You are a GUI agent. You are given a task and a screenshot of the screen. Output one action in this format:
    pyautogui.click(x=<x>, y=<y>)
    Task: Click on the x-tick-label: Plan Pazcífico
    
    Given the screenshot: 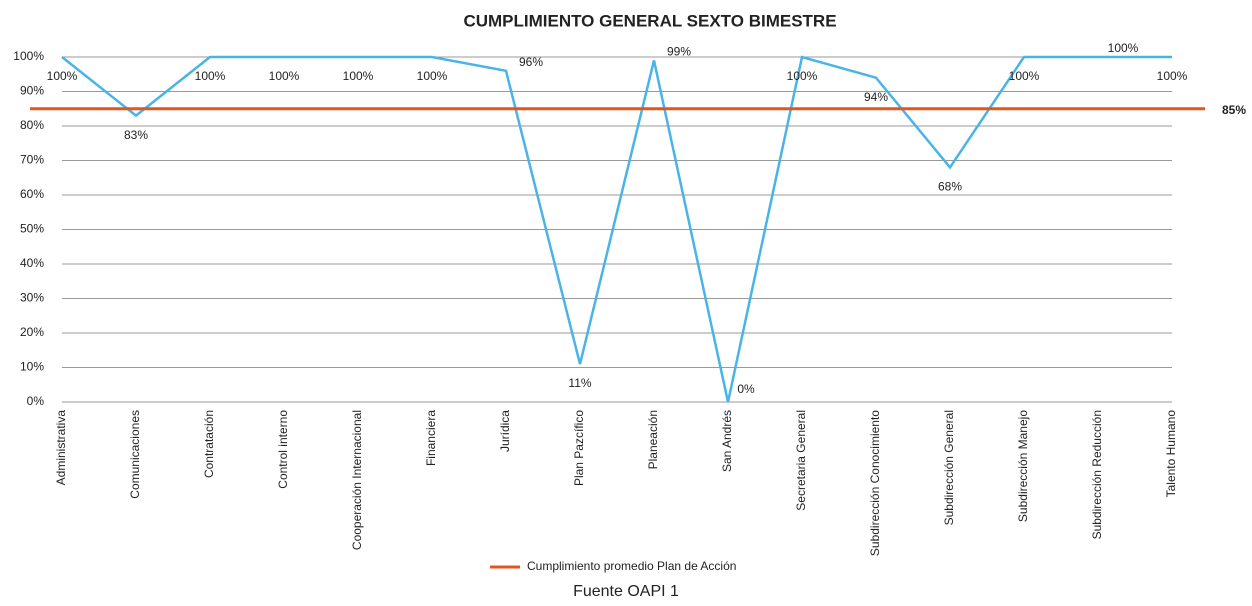 What is the action you would take?
    pyautogui.click(x=579, y=448)
    